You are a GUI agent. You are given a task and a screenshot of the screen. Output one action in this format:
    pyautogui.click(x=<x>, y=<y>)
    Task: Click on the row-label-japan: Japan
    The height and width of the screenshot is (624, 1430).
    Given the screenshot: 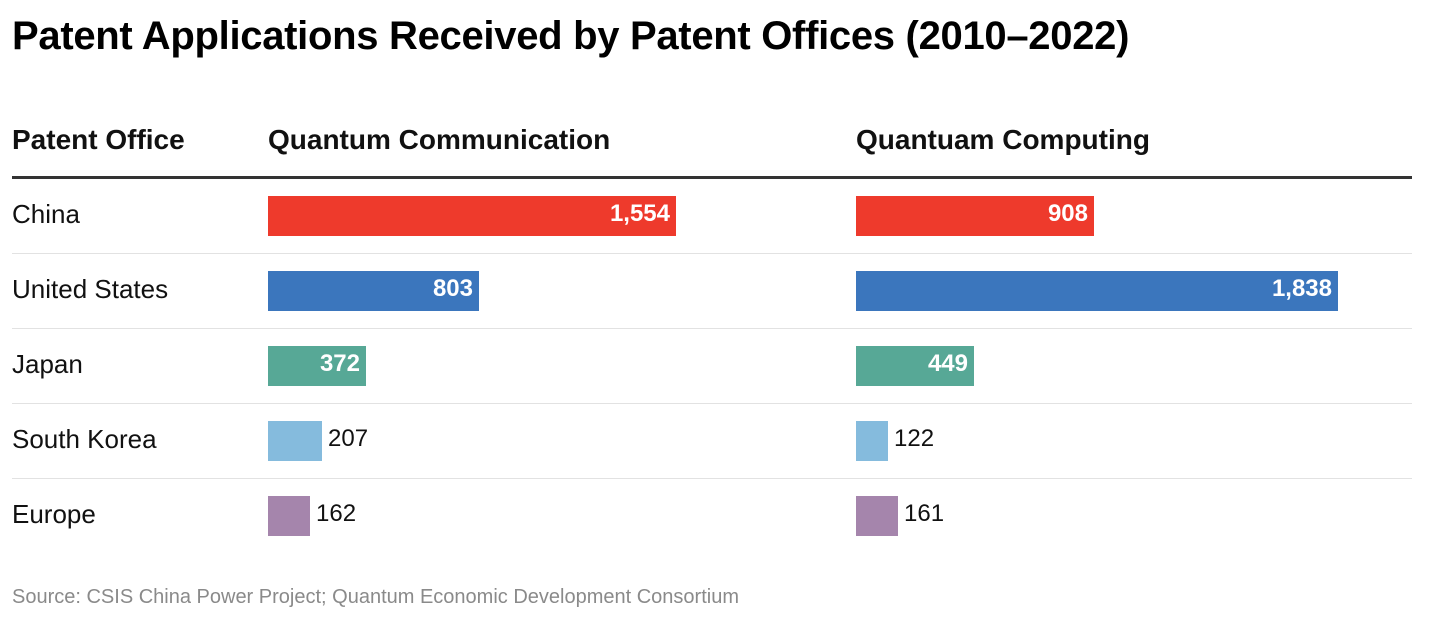 What is the action you would take?
    pyautogui.click(x=47, y=364)
    